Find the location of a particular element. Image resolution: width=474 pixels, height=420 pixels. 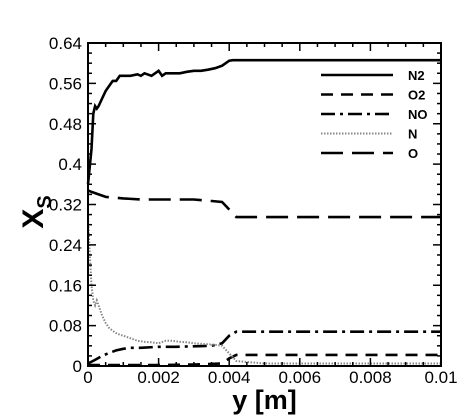

y-axis-title-main: X is located at coordinates (33, 219).